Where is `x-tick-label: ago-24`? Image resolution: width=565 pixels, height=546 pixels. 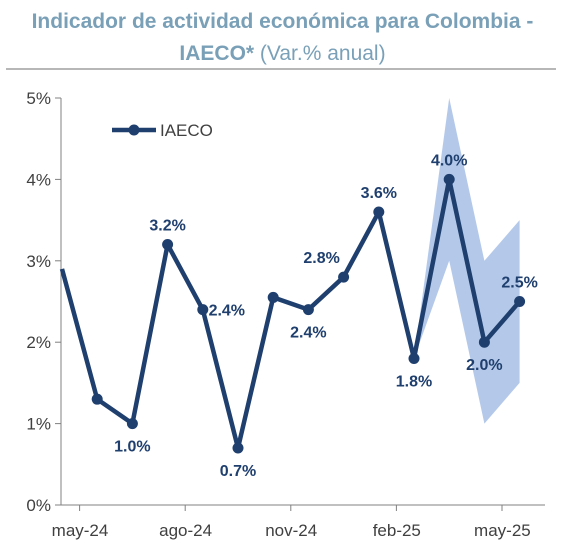
x-tick-label: ago-24 is located at coordinates (185, 530).